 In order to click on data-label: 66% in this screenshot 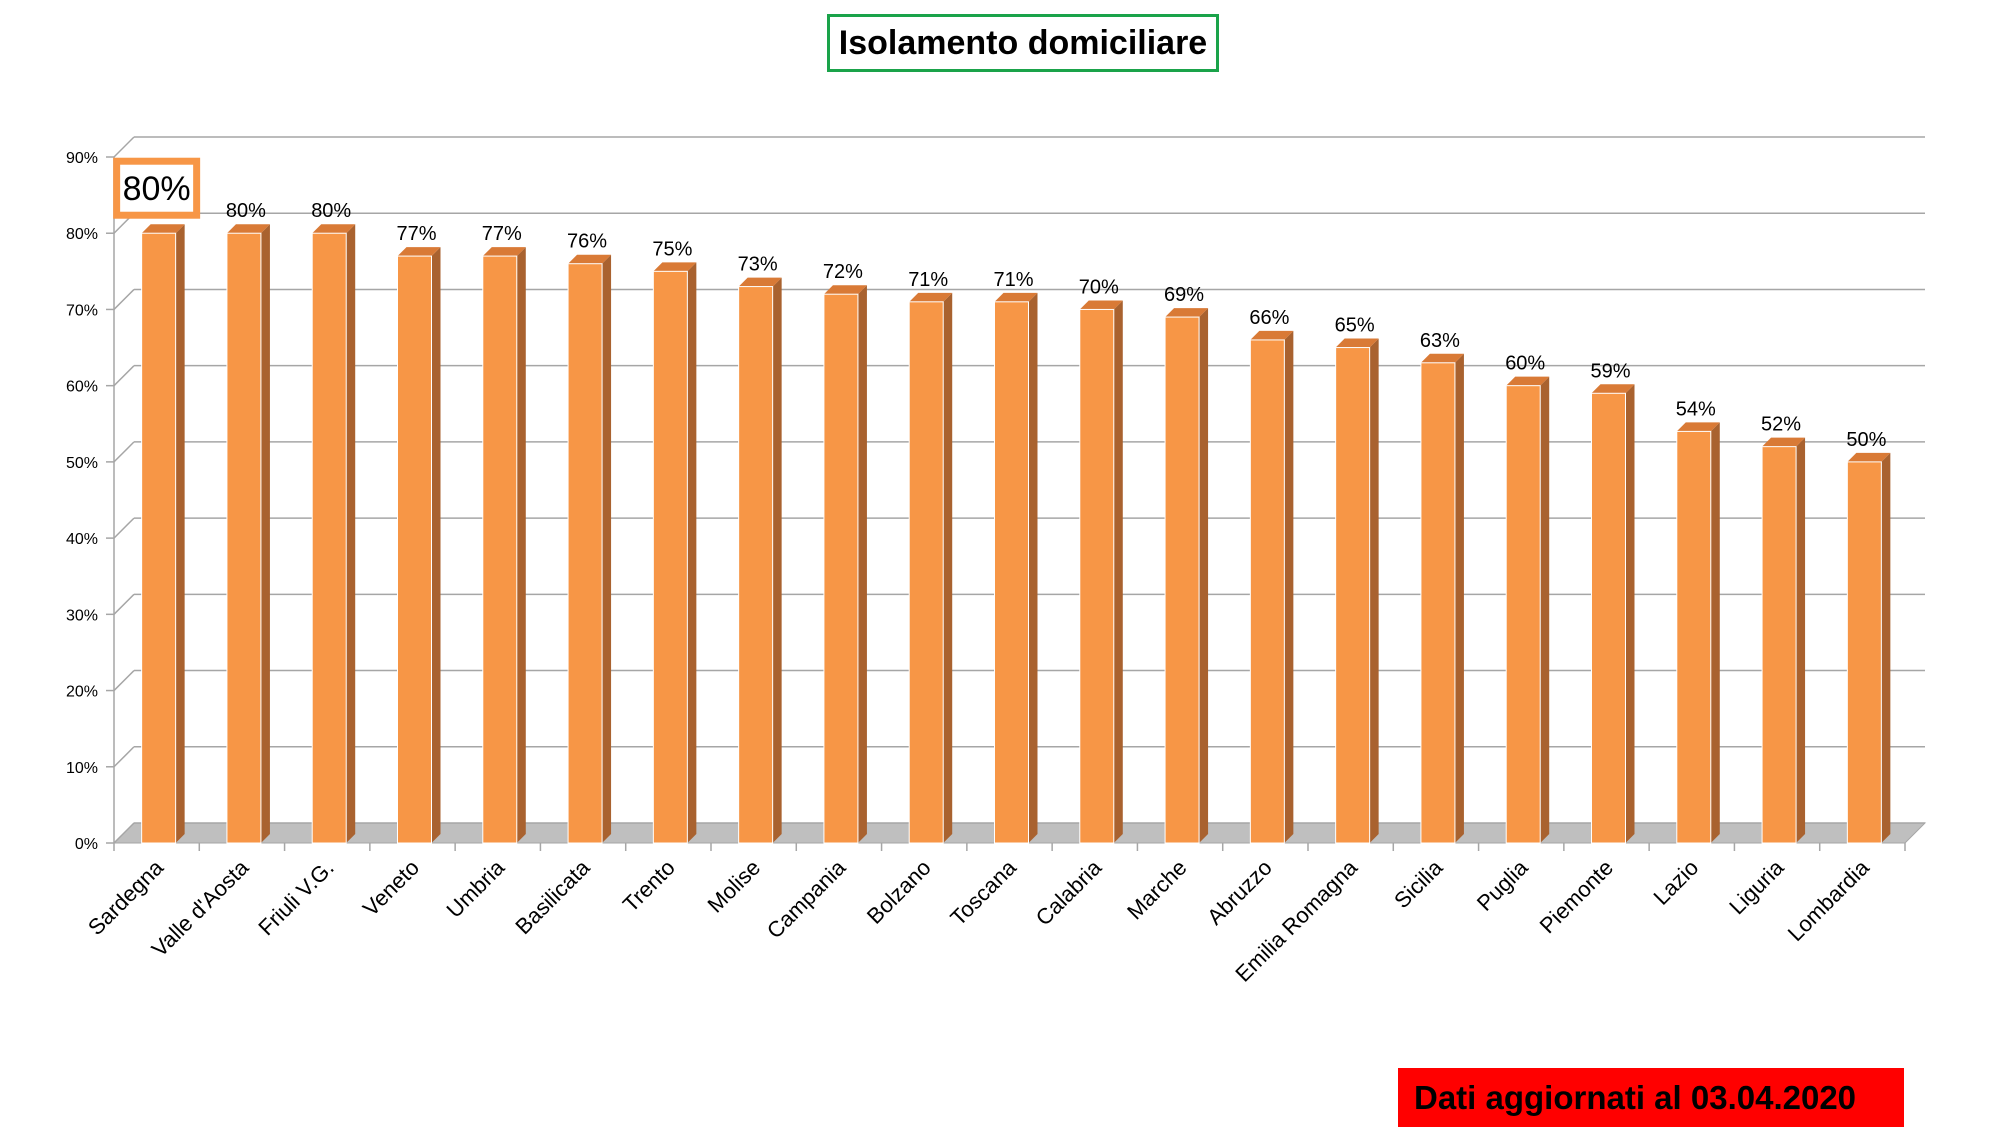, I will do `click(1269, 318)`.